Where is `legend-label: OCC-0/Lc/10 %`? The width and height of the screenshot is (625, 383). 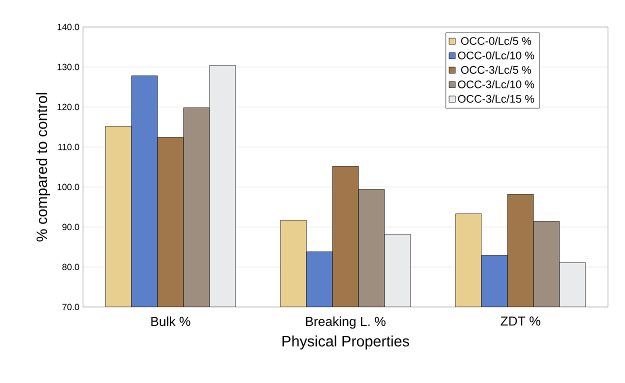
legend-label: OCC-0/Lc/10 % is located at coordinates (496, 55).